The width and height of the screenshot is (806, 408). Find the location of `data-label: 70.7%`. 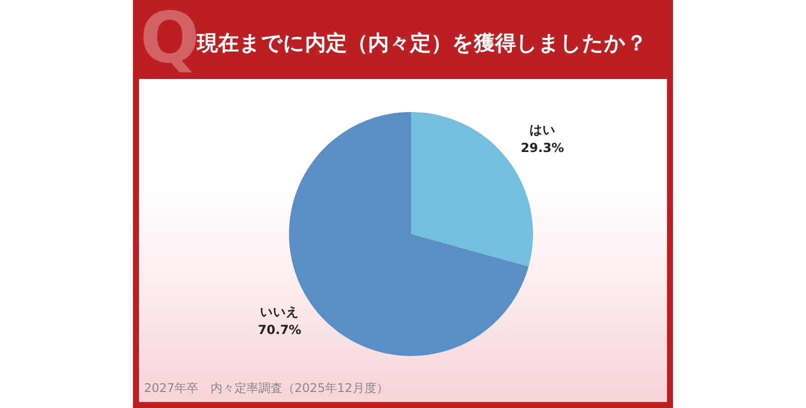

data-label: 70.7% is located at coordinates (280, 329).